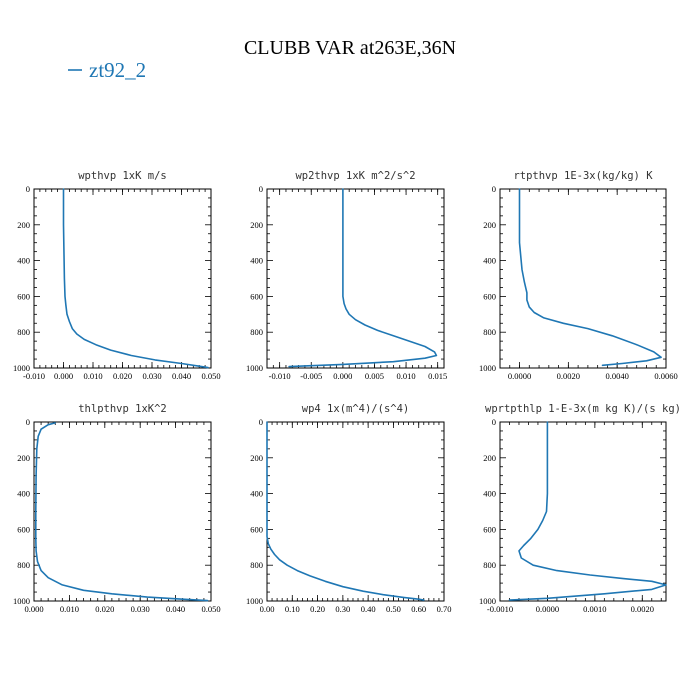 The width and height of the screenshot is (700, 700). Describe the element at coordinates (444, 609) in the screenshot. I see `x-tick-label: 0.70` at that location.